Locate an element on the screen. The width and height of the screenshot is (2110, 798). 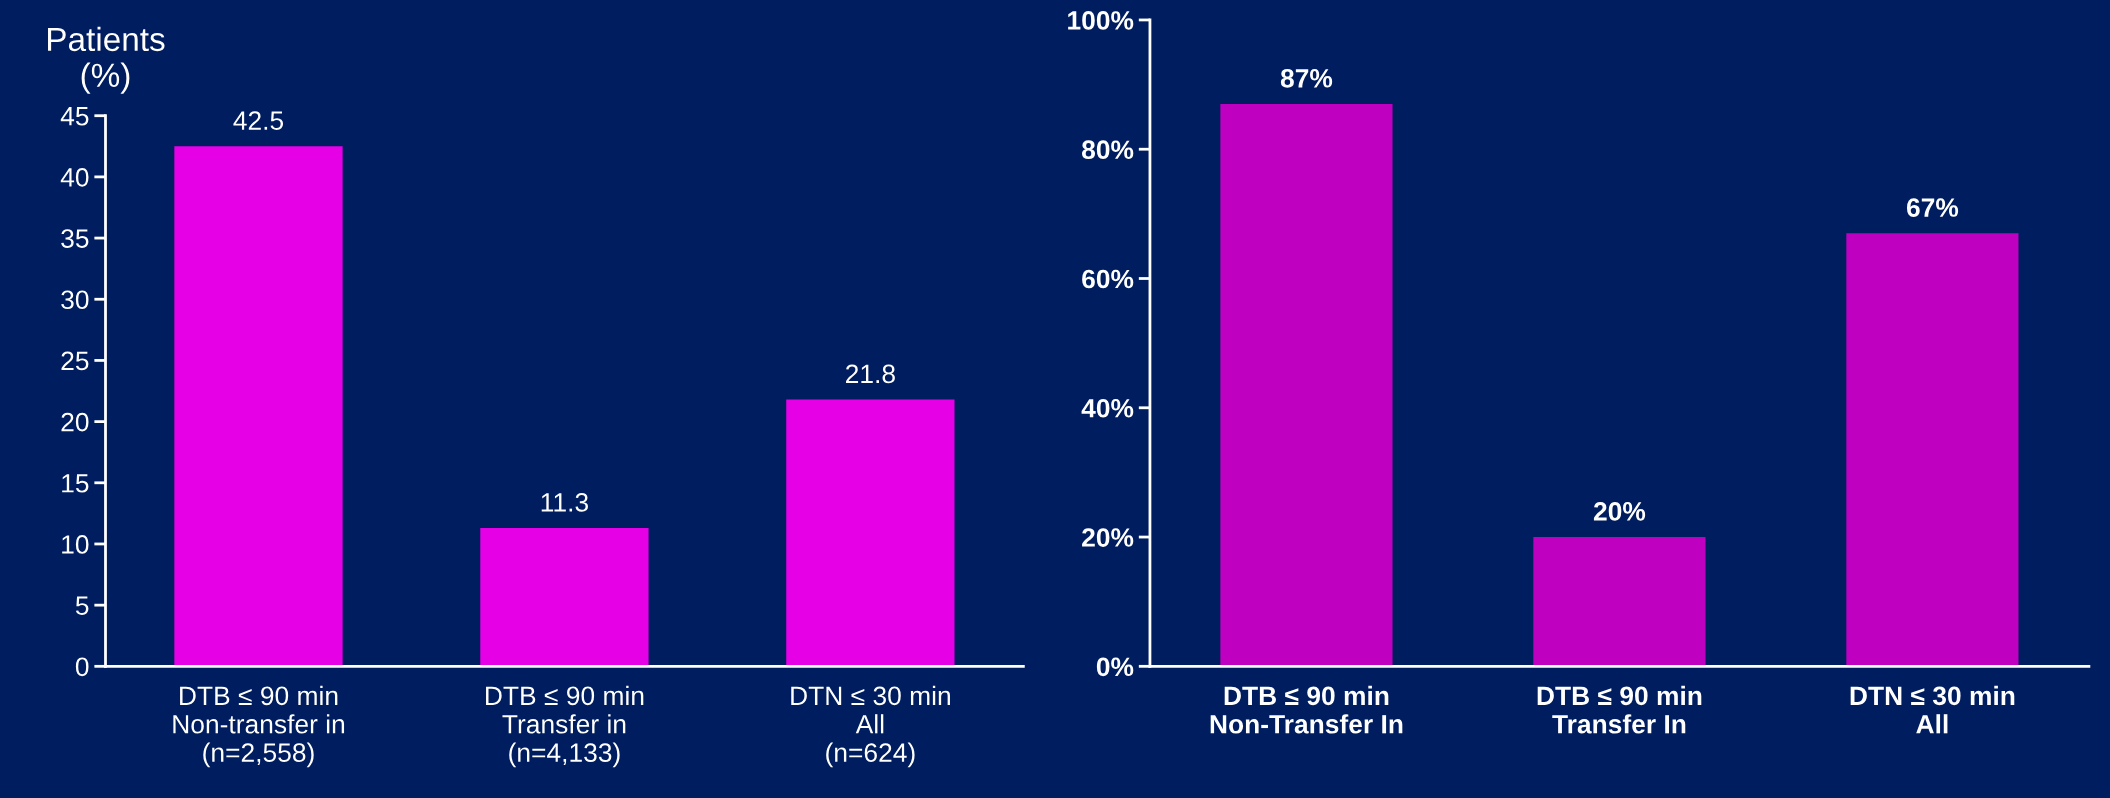
y-tick-label: 60% is located at coordinates (1108, 279).